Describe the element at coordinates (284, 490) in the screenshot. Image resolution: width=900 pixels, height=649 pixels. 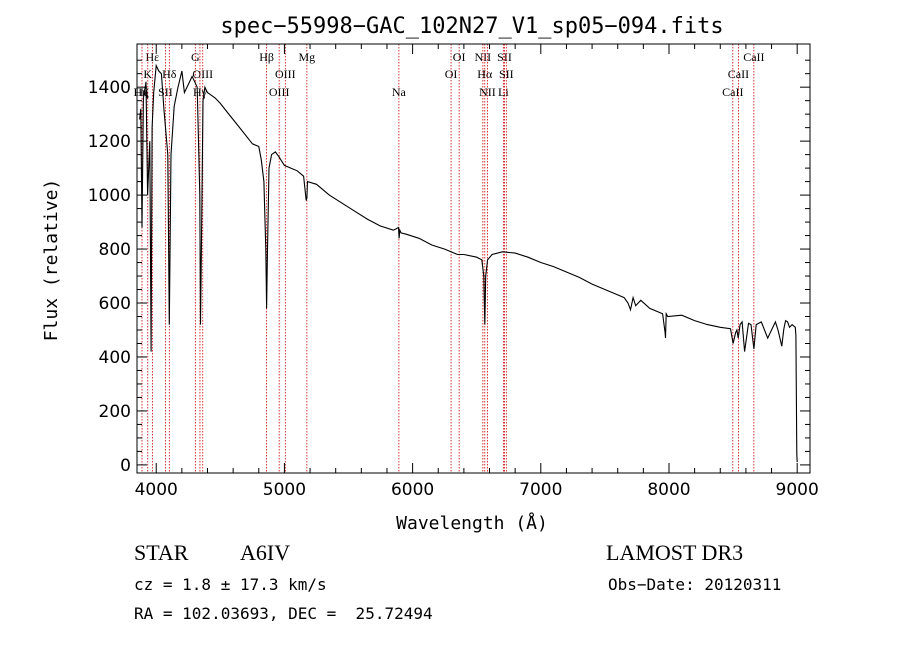
I see `x-tick-label: 5000` at that location.